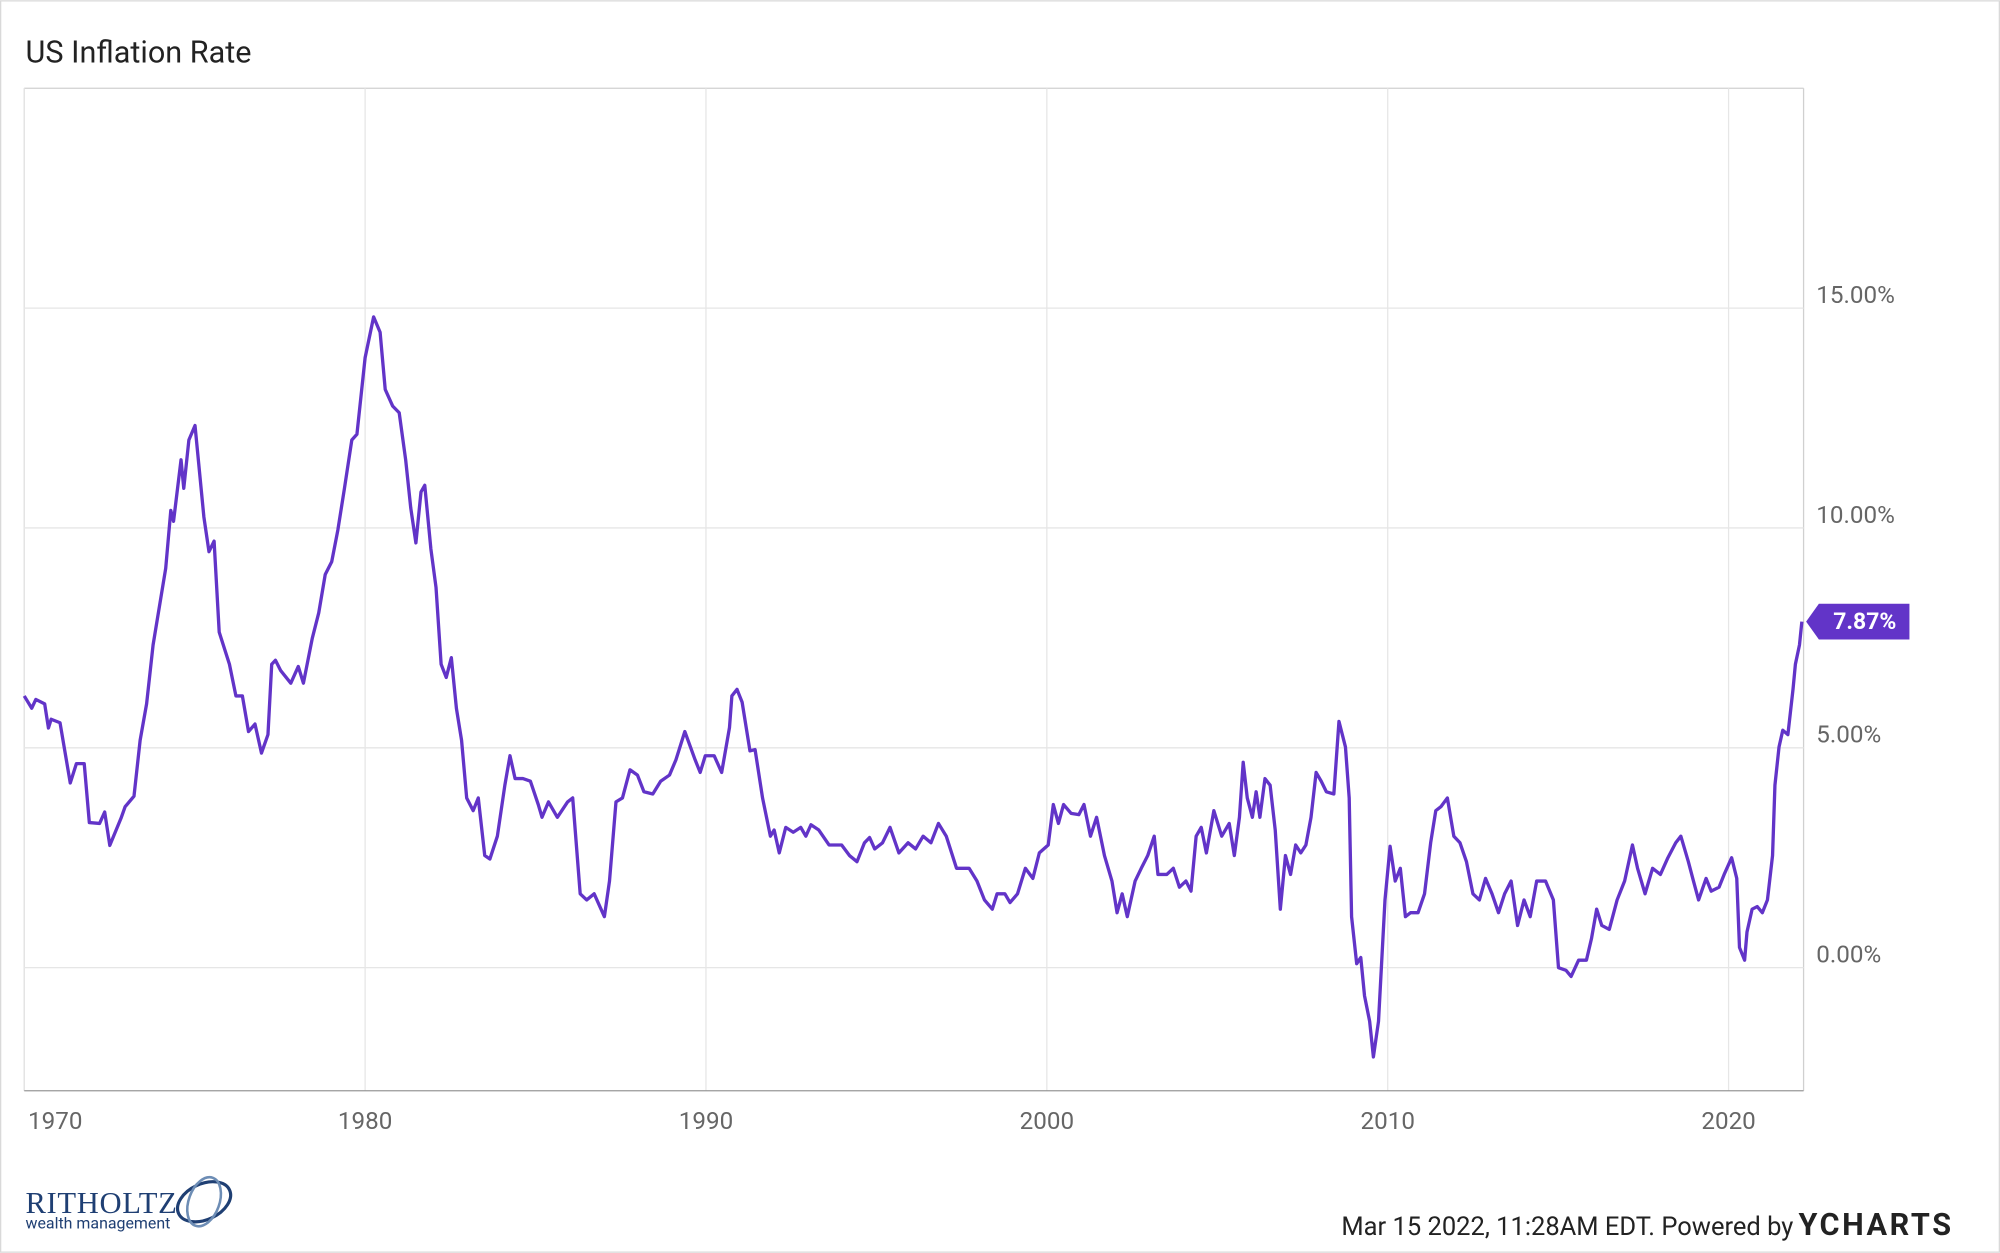  What do you see at coordinates (1855, 515) in the screenshot?
I see `y-tick-label: 10.00%` at bounding box center [1855, 515].